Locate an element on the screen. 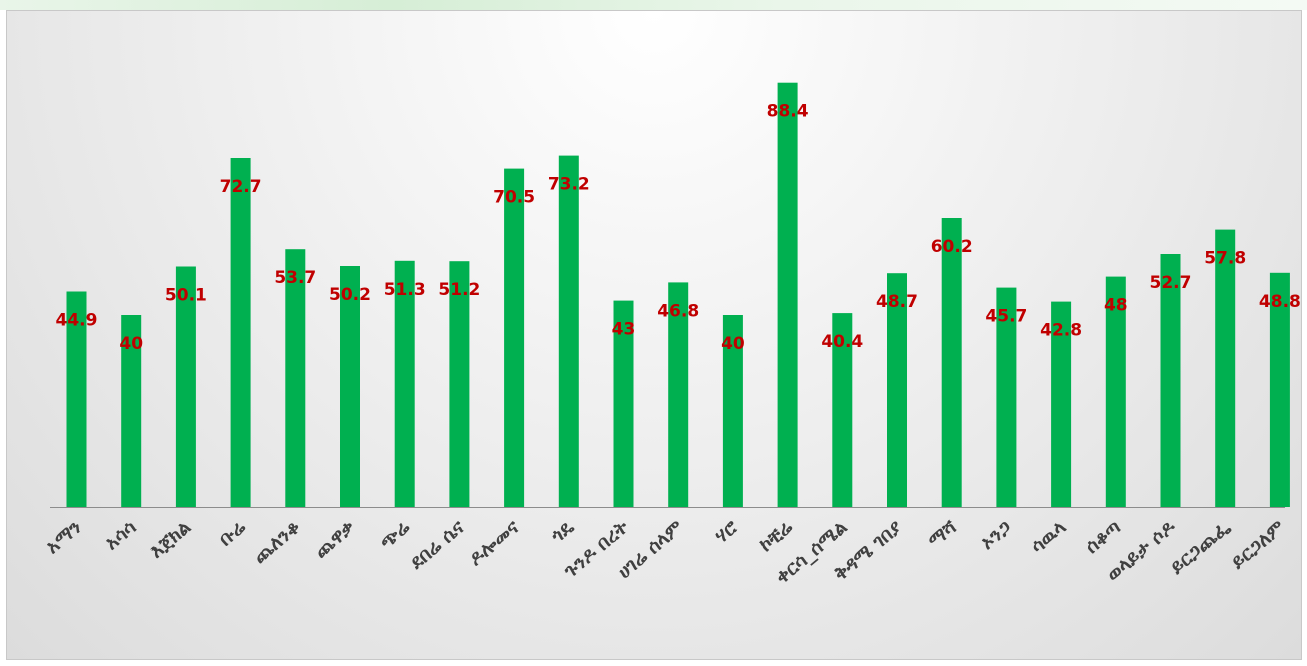 The image size is (1307, 666). category-label-17: ኦንጋ is located at coordinates (996, 535).